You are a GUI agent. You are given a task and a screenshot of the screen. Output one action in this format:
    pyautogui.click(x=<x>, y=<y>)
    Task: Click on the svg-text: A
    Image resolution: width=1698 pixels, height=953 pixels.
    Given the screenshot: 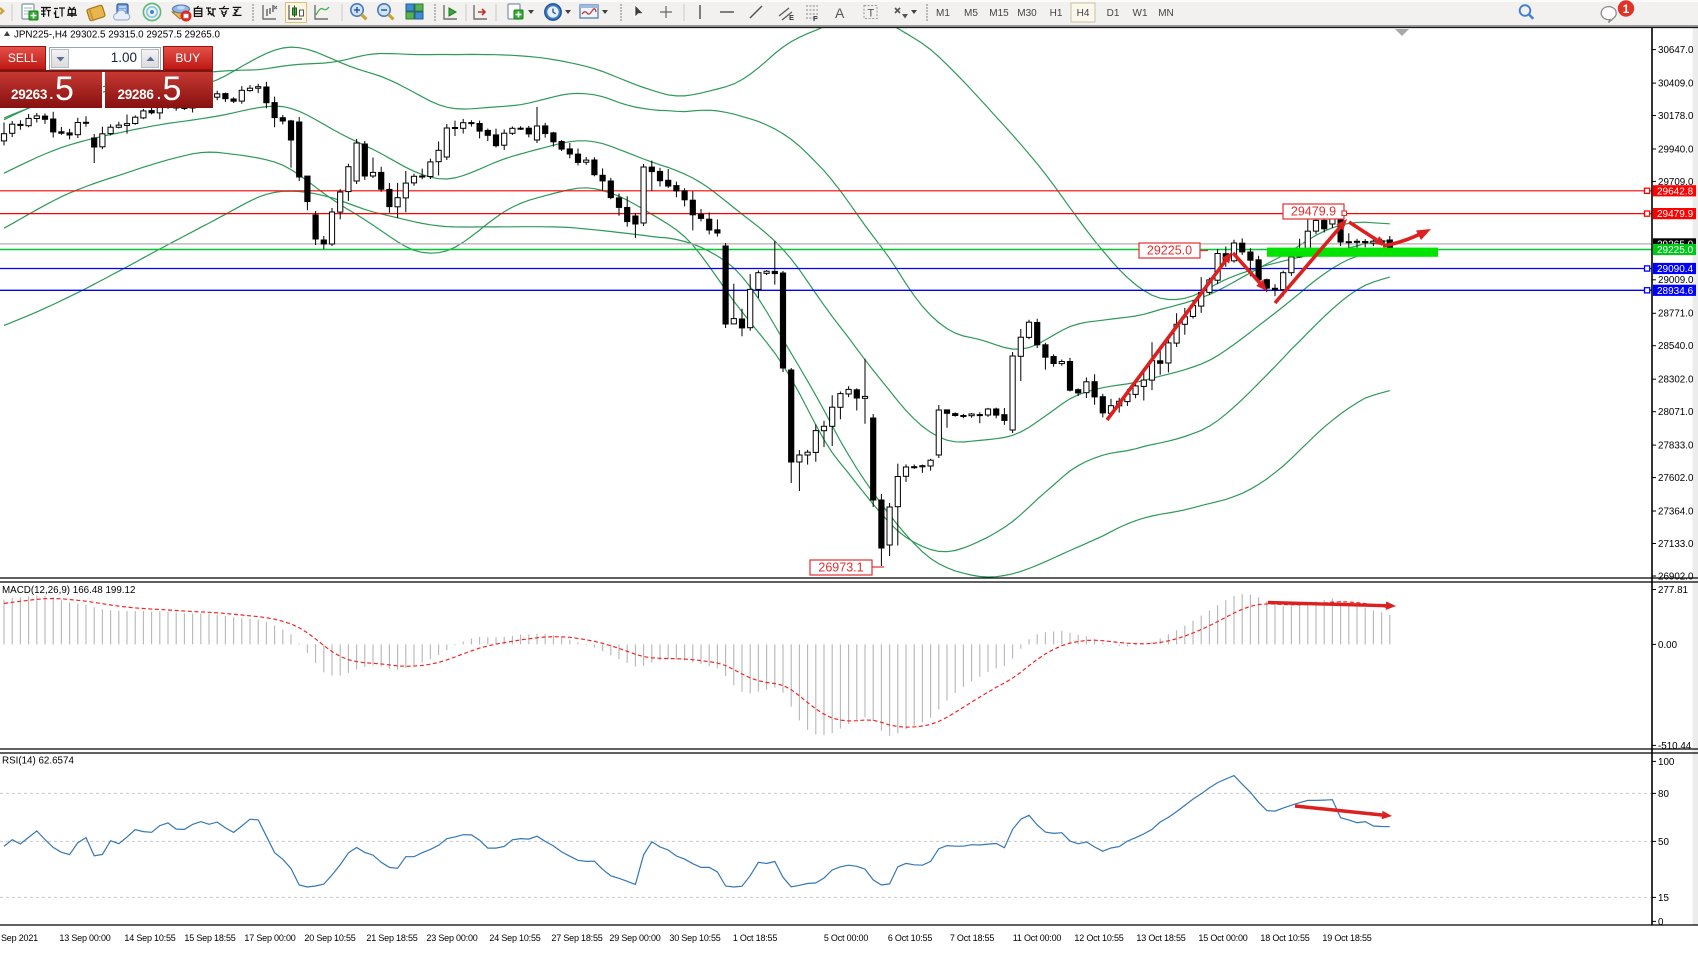 What is the action you would take?
    pyautogui.click(x=840, y=13)
    